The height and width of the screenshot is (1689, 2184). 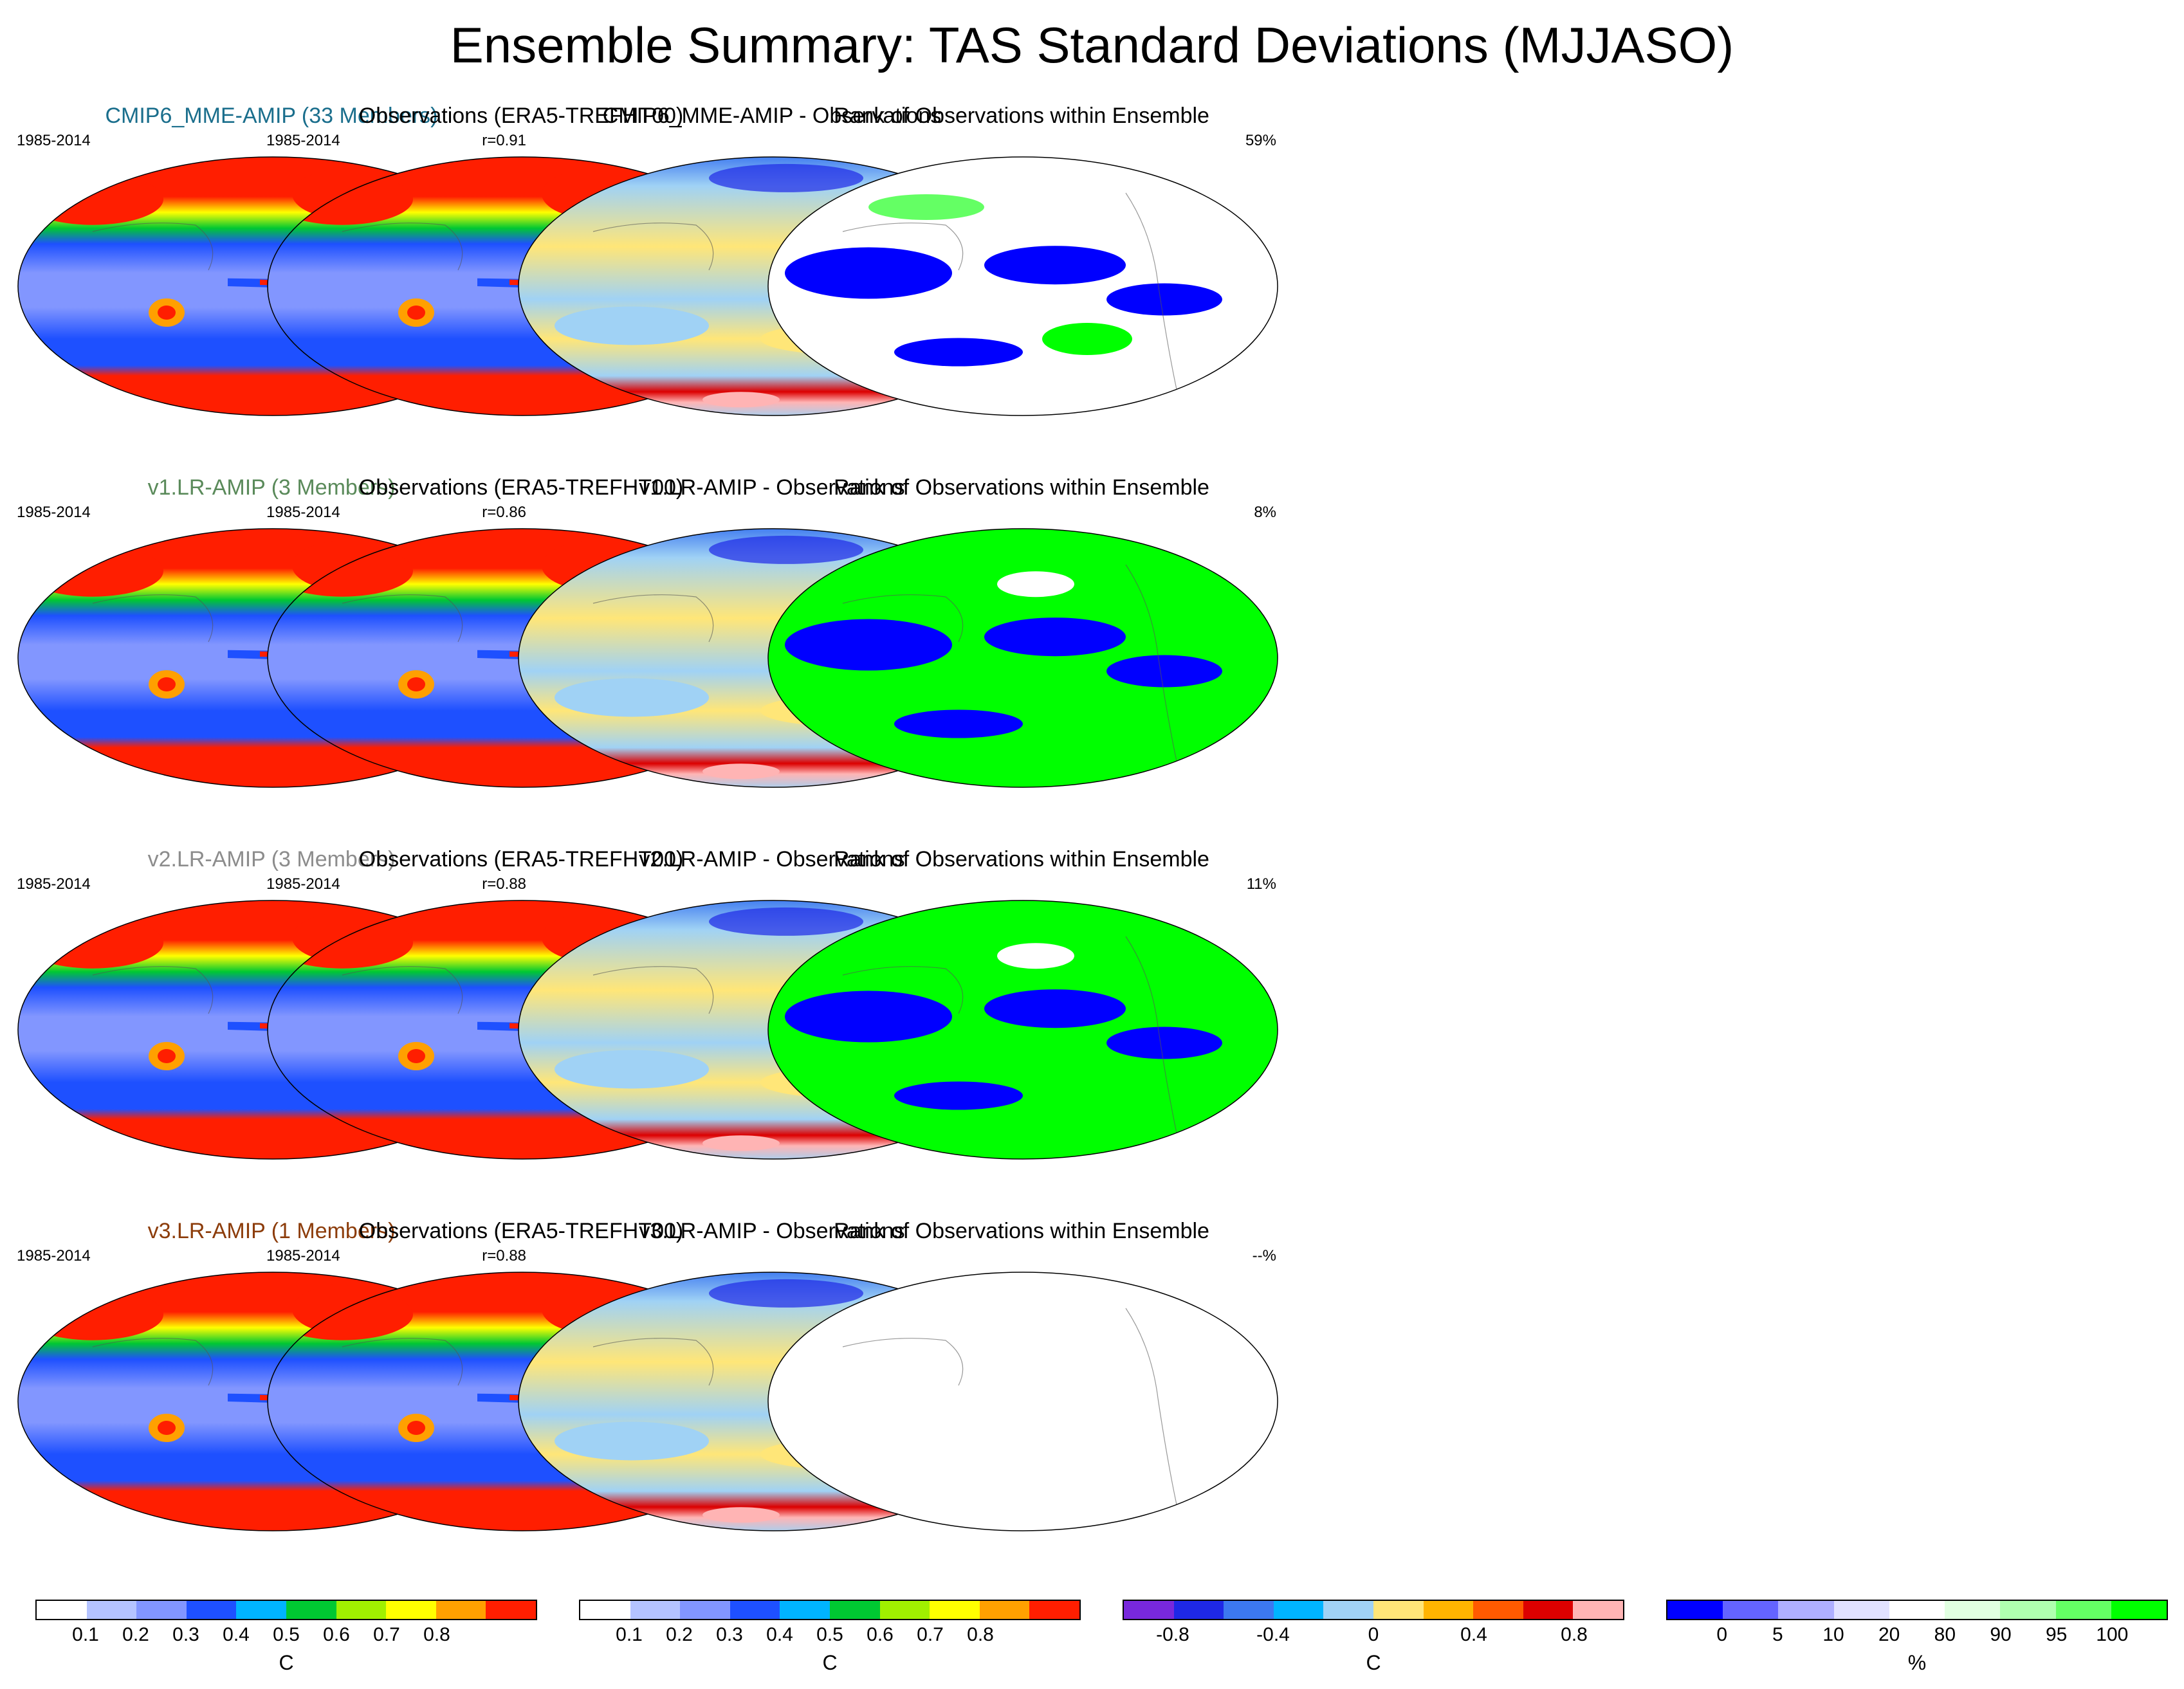 I want to click on colorbar: -0.8 -0.4 0 0.4 0.8 C, so click(x=1374, y=1642).